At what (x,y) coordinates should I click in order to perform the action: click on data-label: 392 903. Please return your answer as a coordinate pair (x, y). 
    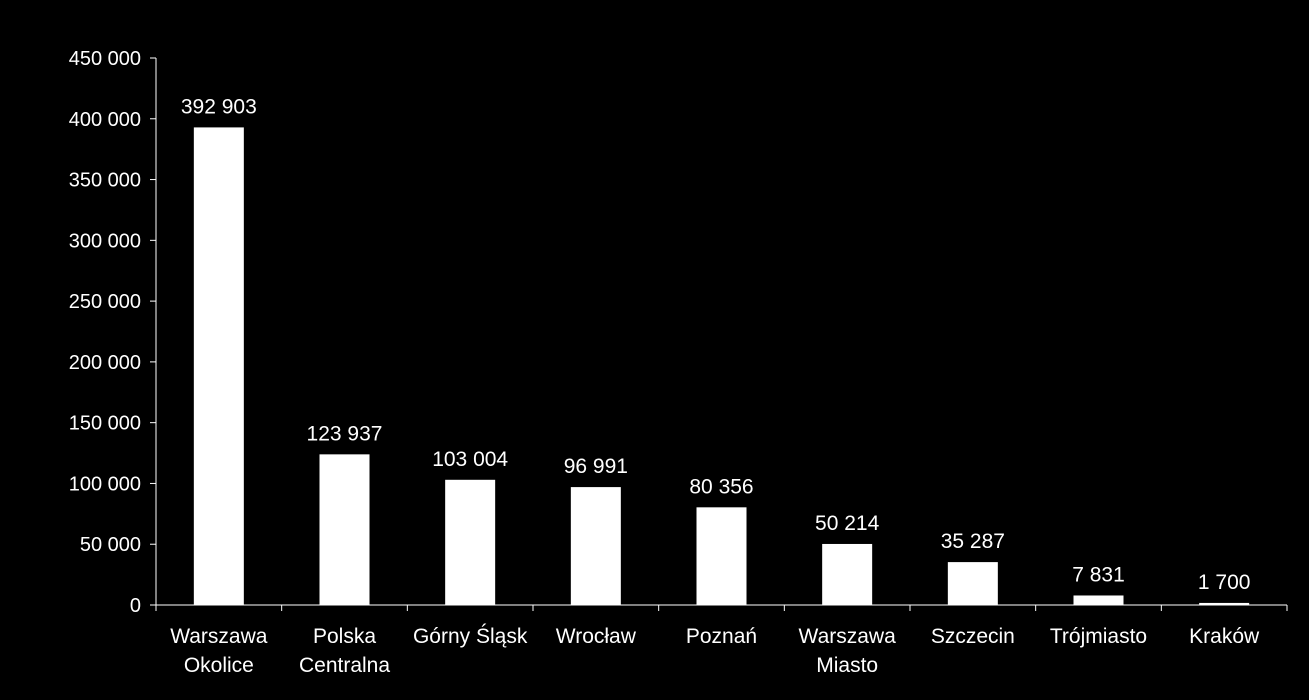
    Looking at the image, I should click on (219, 106).